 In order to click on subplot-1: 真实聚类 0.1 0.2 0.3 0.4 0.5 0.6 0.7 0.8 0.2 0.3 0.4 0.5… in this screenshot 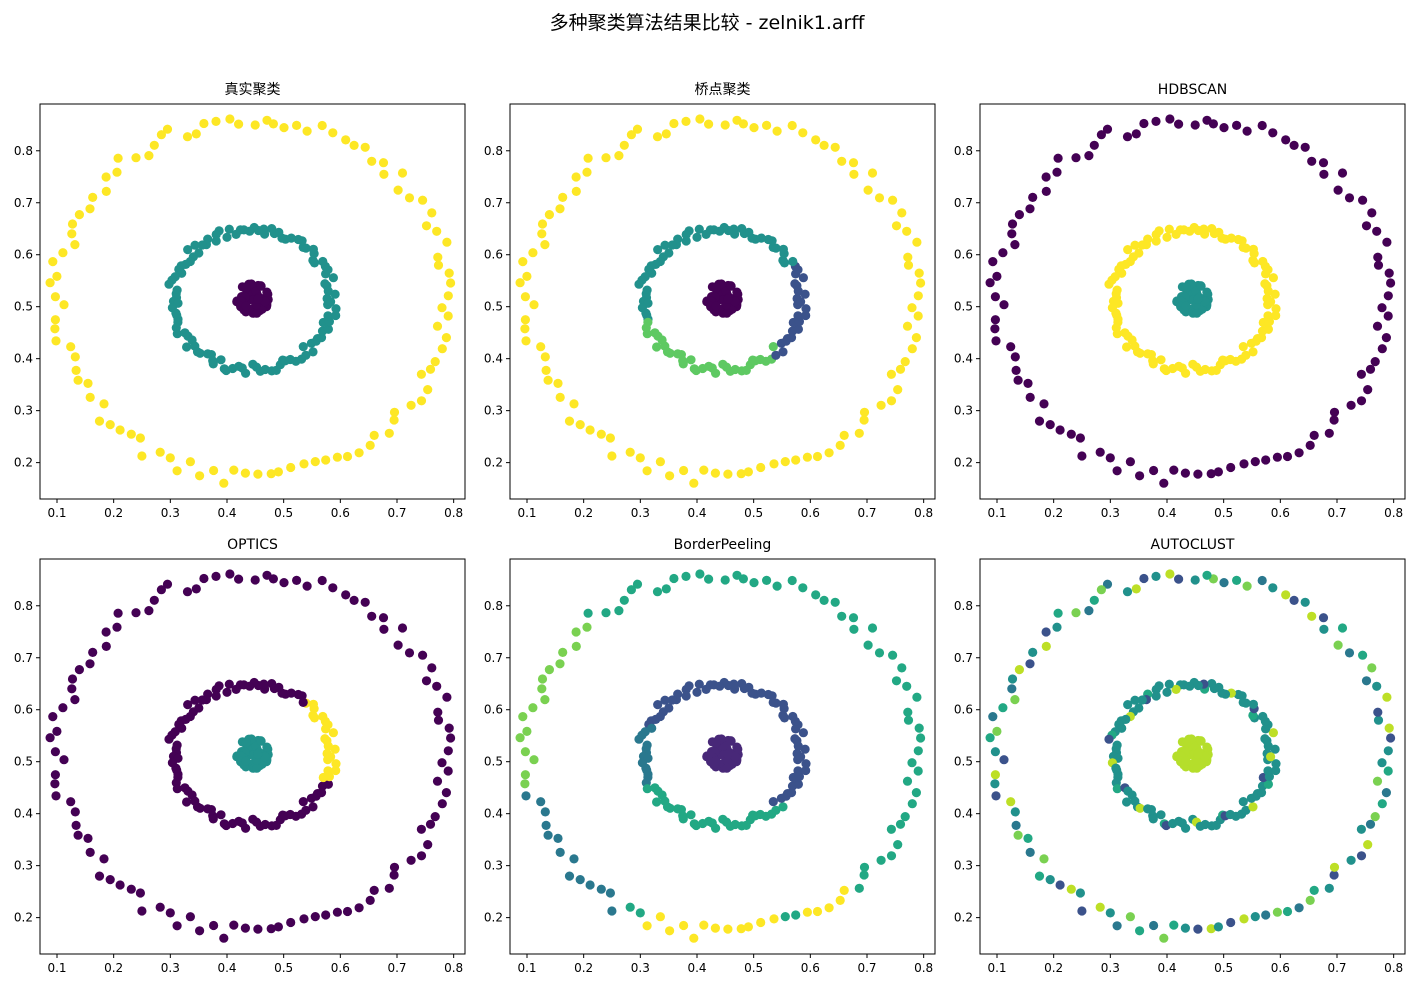, I will do `click(233, 297)`.